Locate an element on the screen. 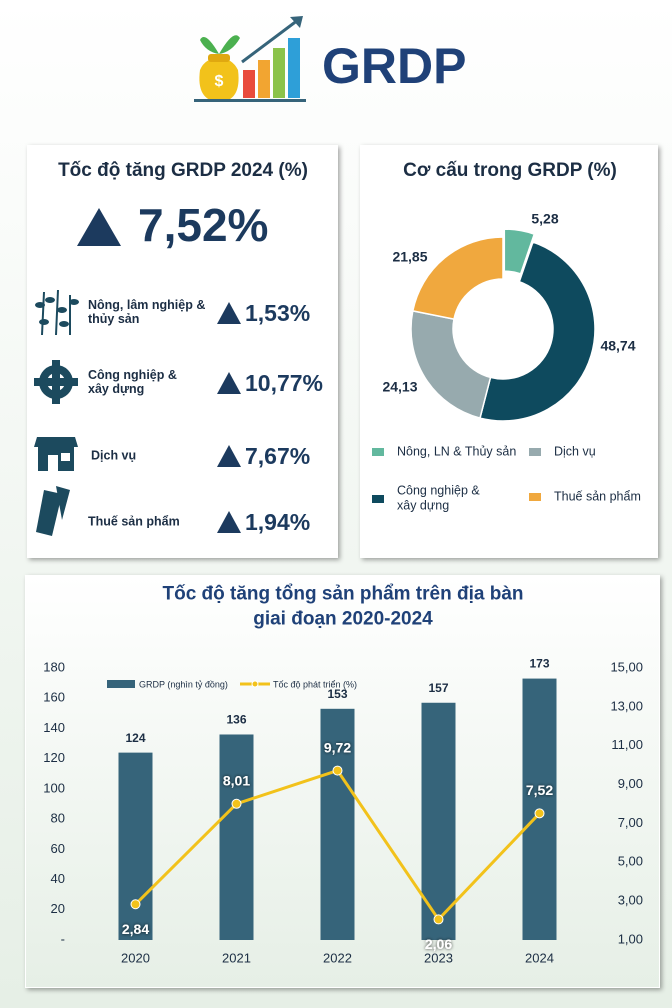 Image resolution: width=672 pixels, height=1008 pixels. legend-marker is located at coordinates (255, 684).